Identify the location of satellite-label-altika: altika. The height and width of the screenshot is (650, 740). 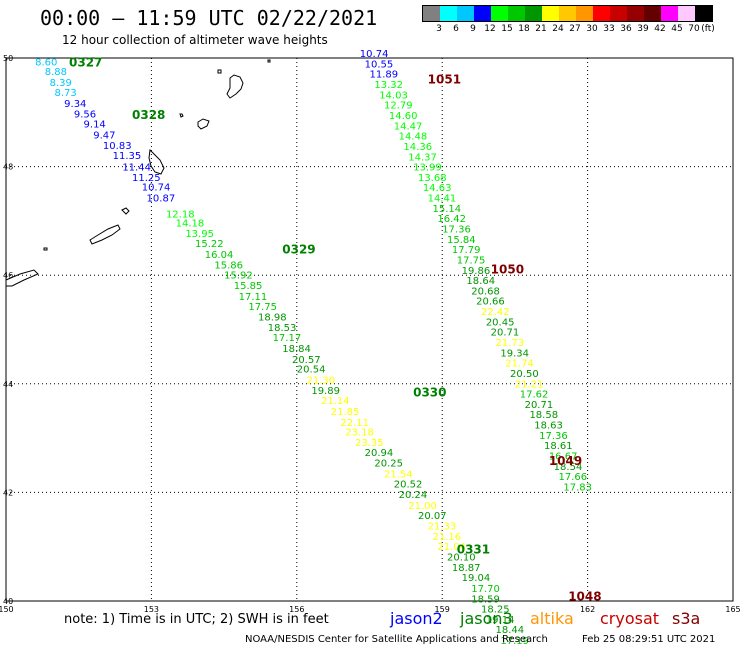
(552, 618).